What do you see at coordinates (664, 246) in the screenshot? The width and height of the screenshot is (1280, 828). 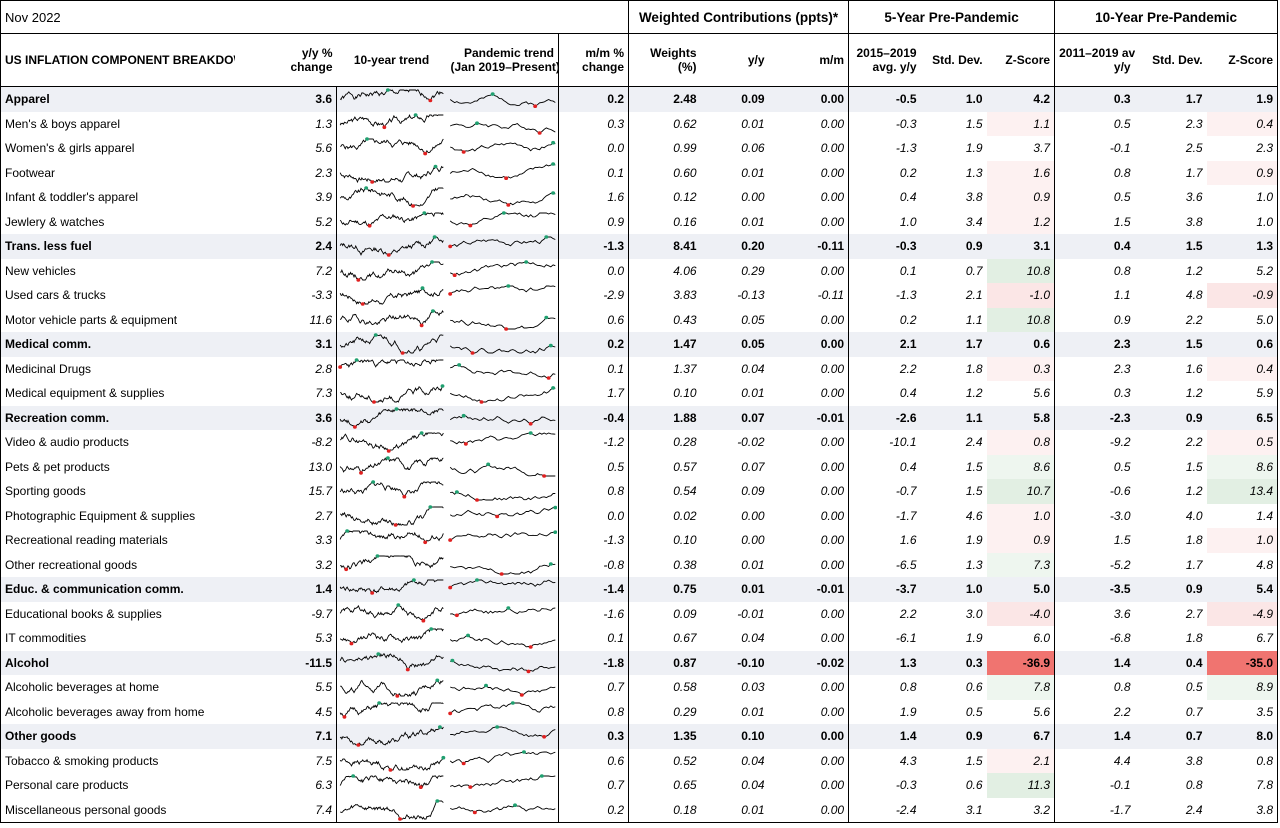 I see `cell-w: 8.41` at bounding box center [664, 246].